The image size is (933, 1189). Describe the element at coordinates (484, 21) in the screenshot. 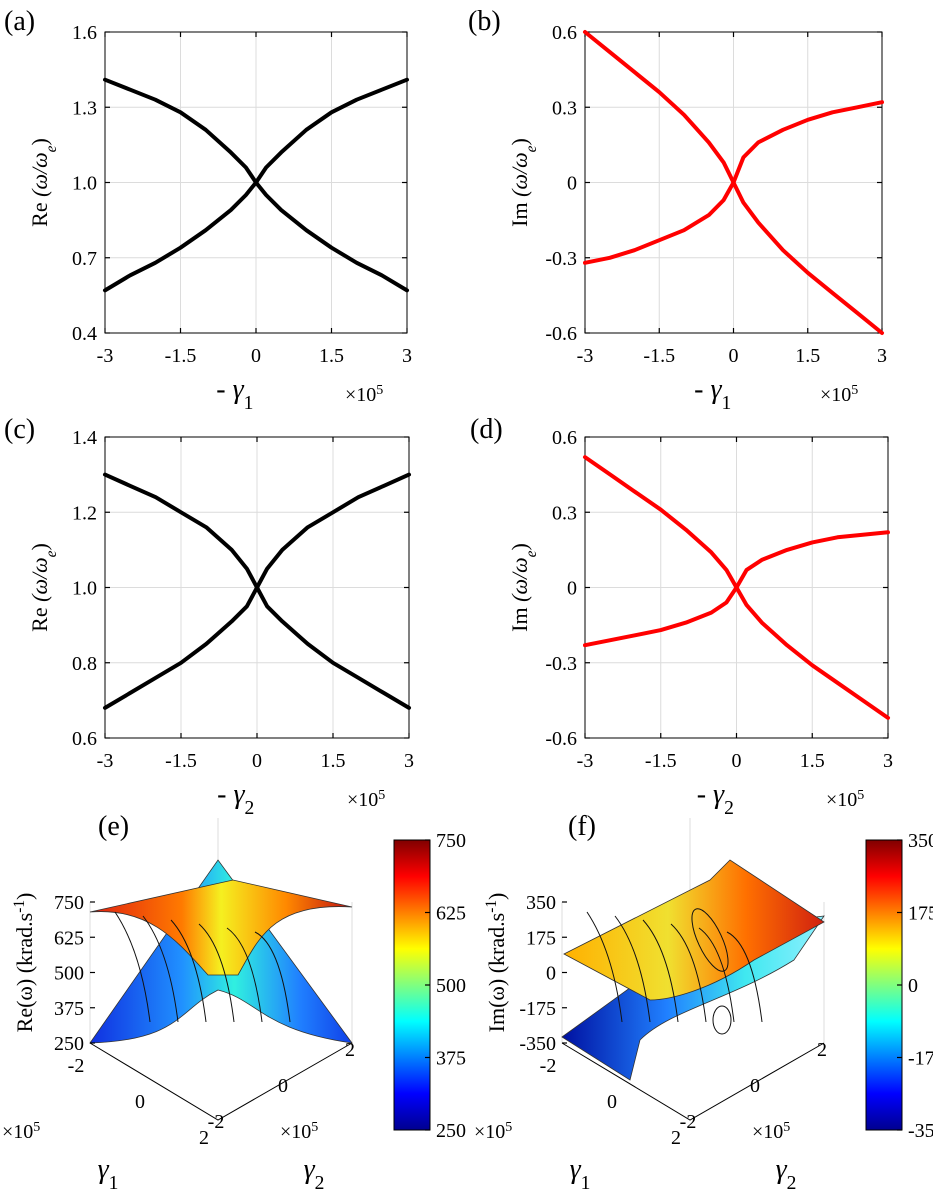

I see `panel-label: (b)` at that location.